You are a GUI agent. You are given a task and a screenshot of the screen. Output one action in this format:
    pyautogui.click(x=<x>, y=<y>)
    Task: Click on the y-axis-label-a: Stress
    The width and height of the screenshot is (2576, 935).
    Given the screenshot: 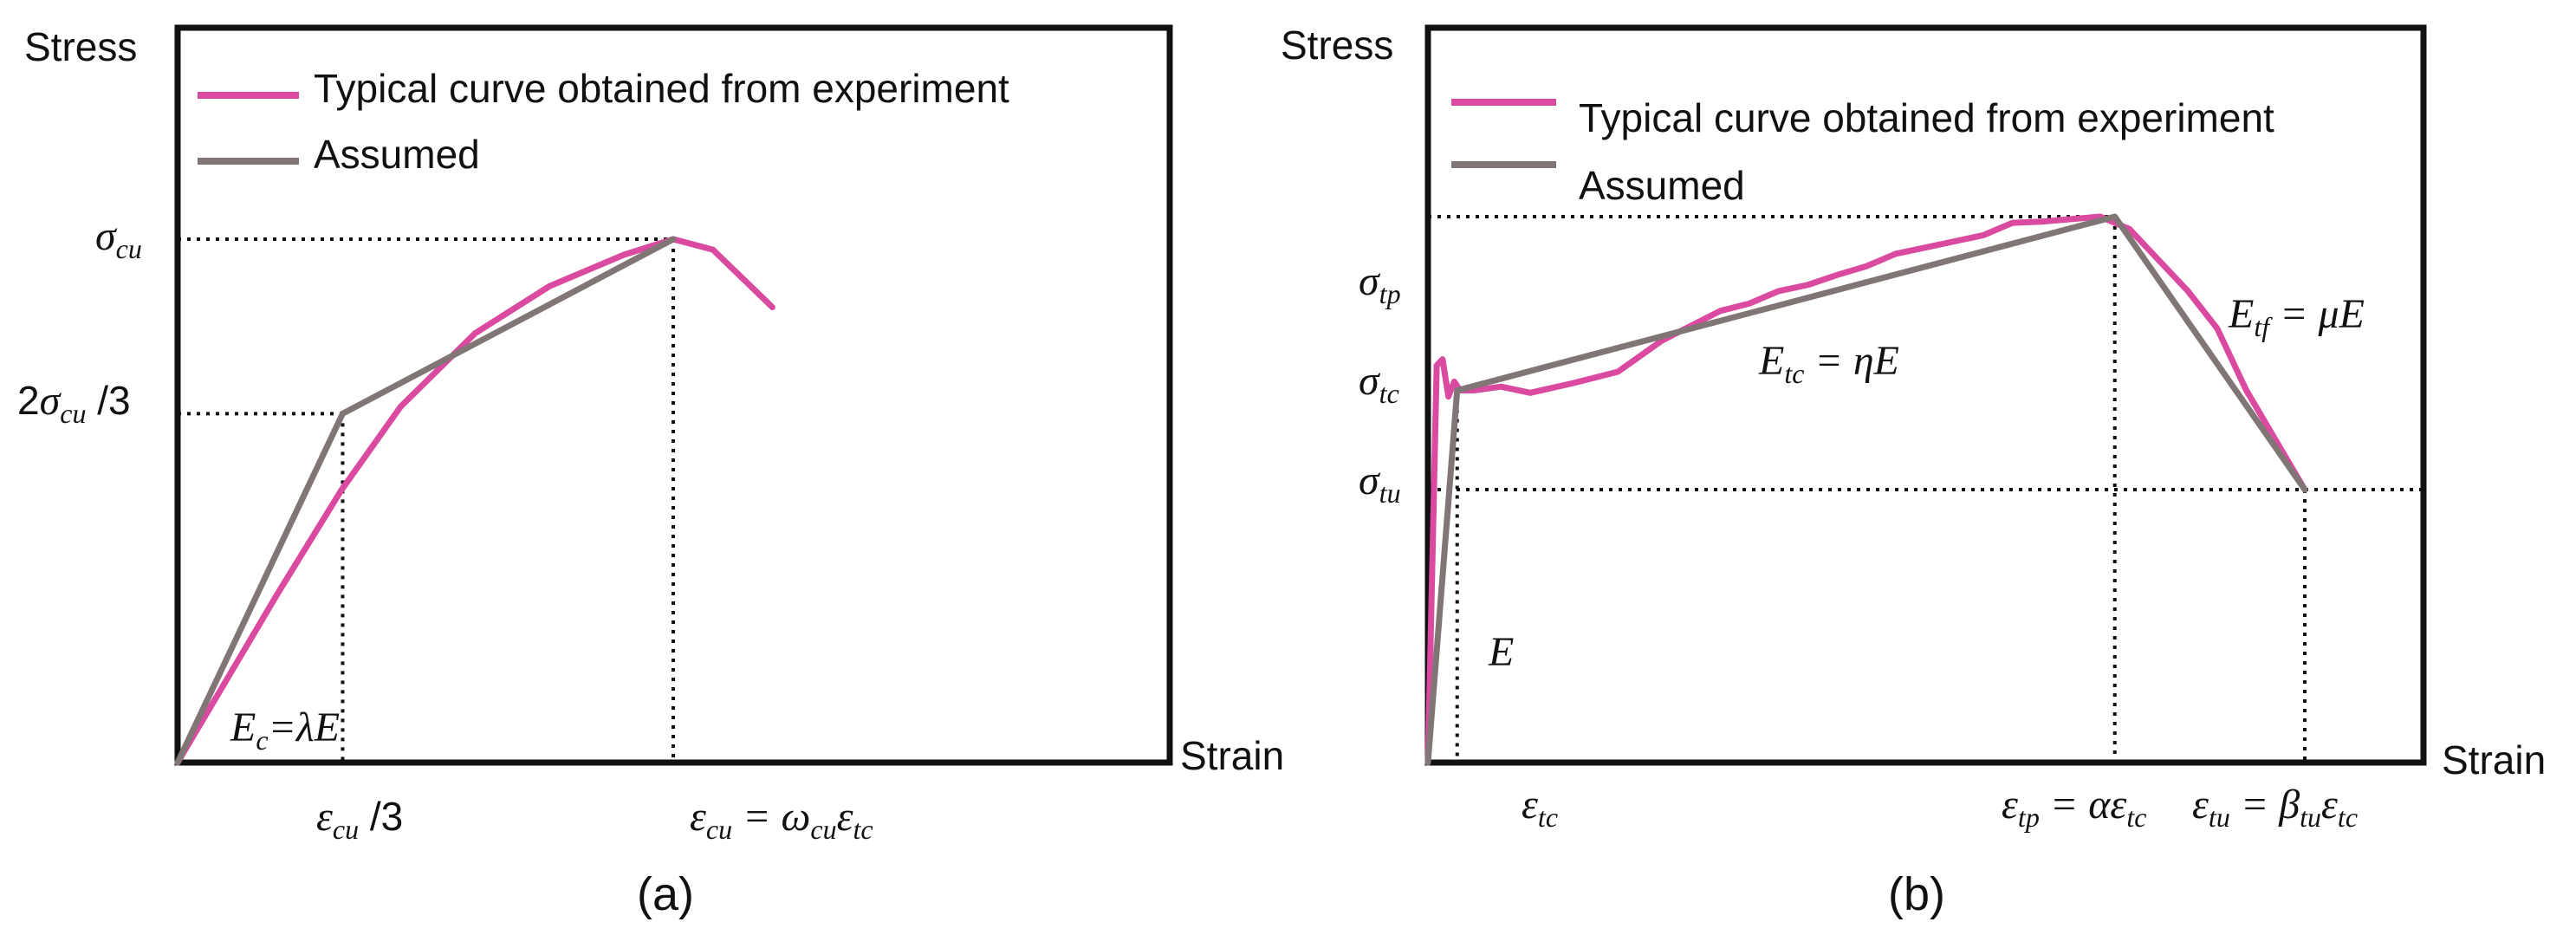 What is the action you would take?
    pyautogui.click(x=81, y=46)
    